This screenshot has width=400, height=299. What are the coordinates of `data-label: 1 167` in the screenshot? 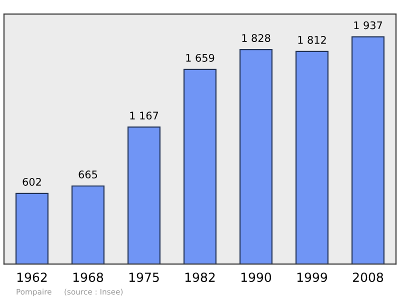 It's located at (144, 116).